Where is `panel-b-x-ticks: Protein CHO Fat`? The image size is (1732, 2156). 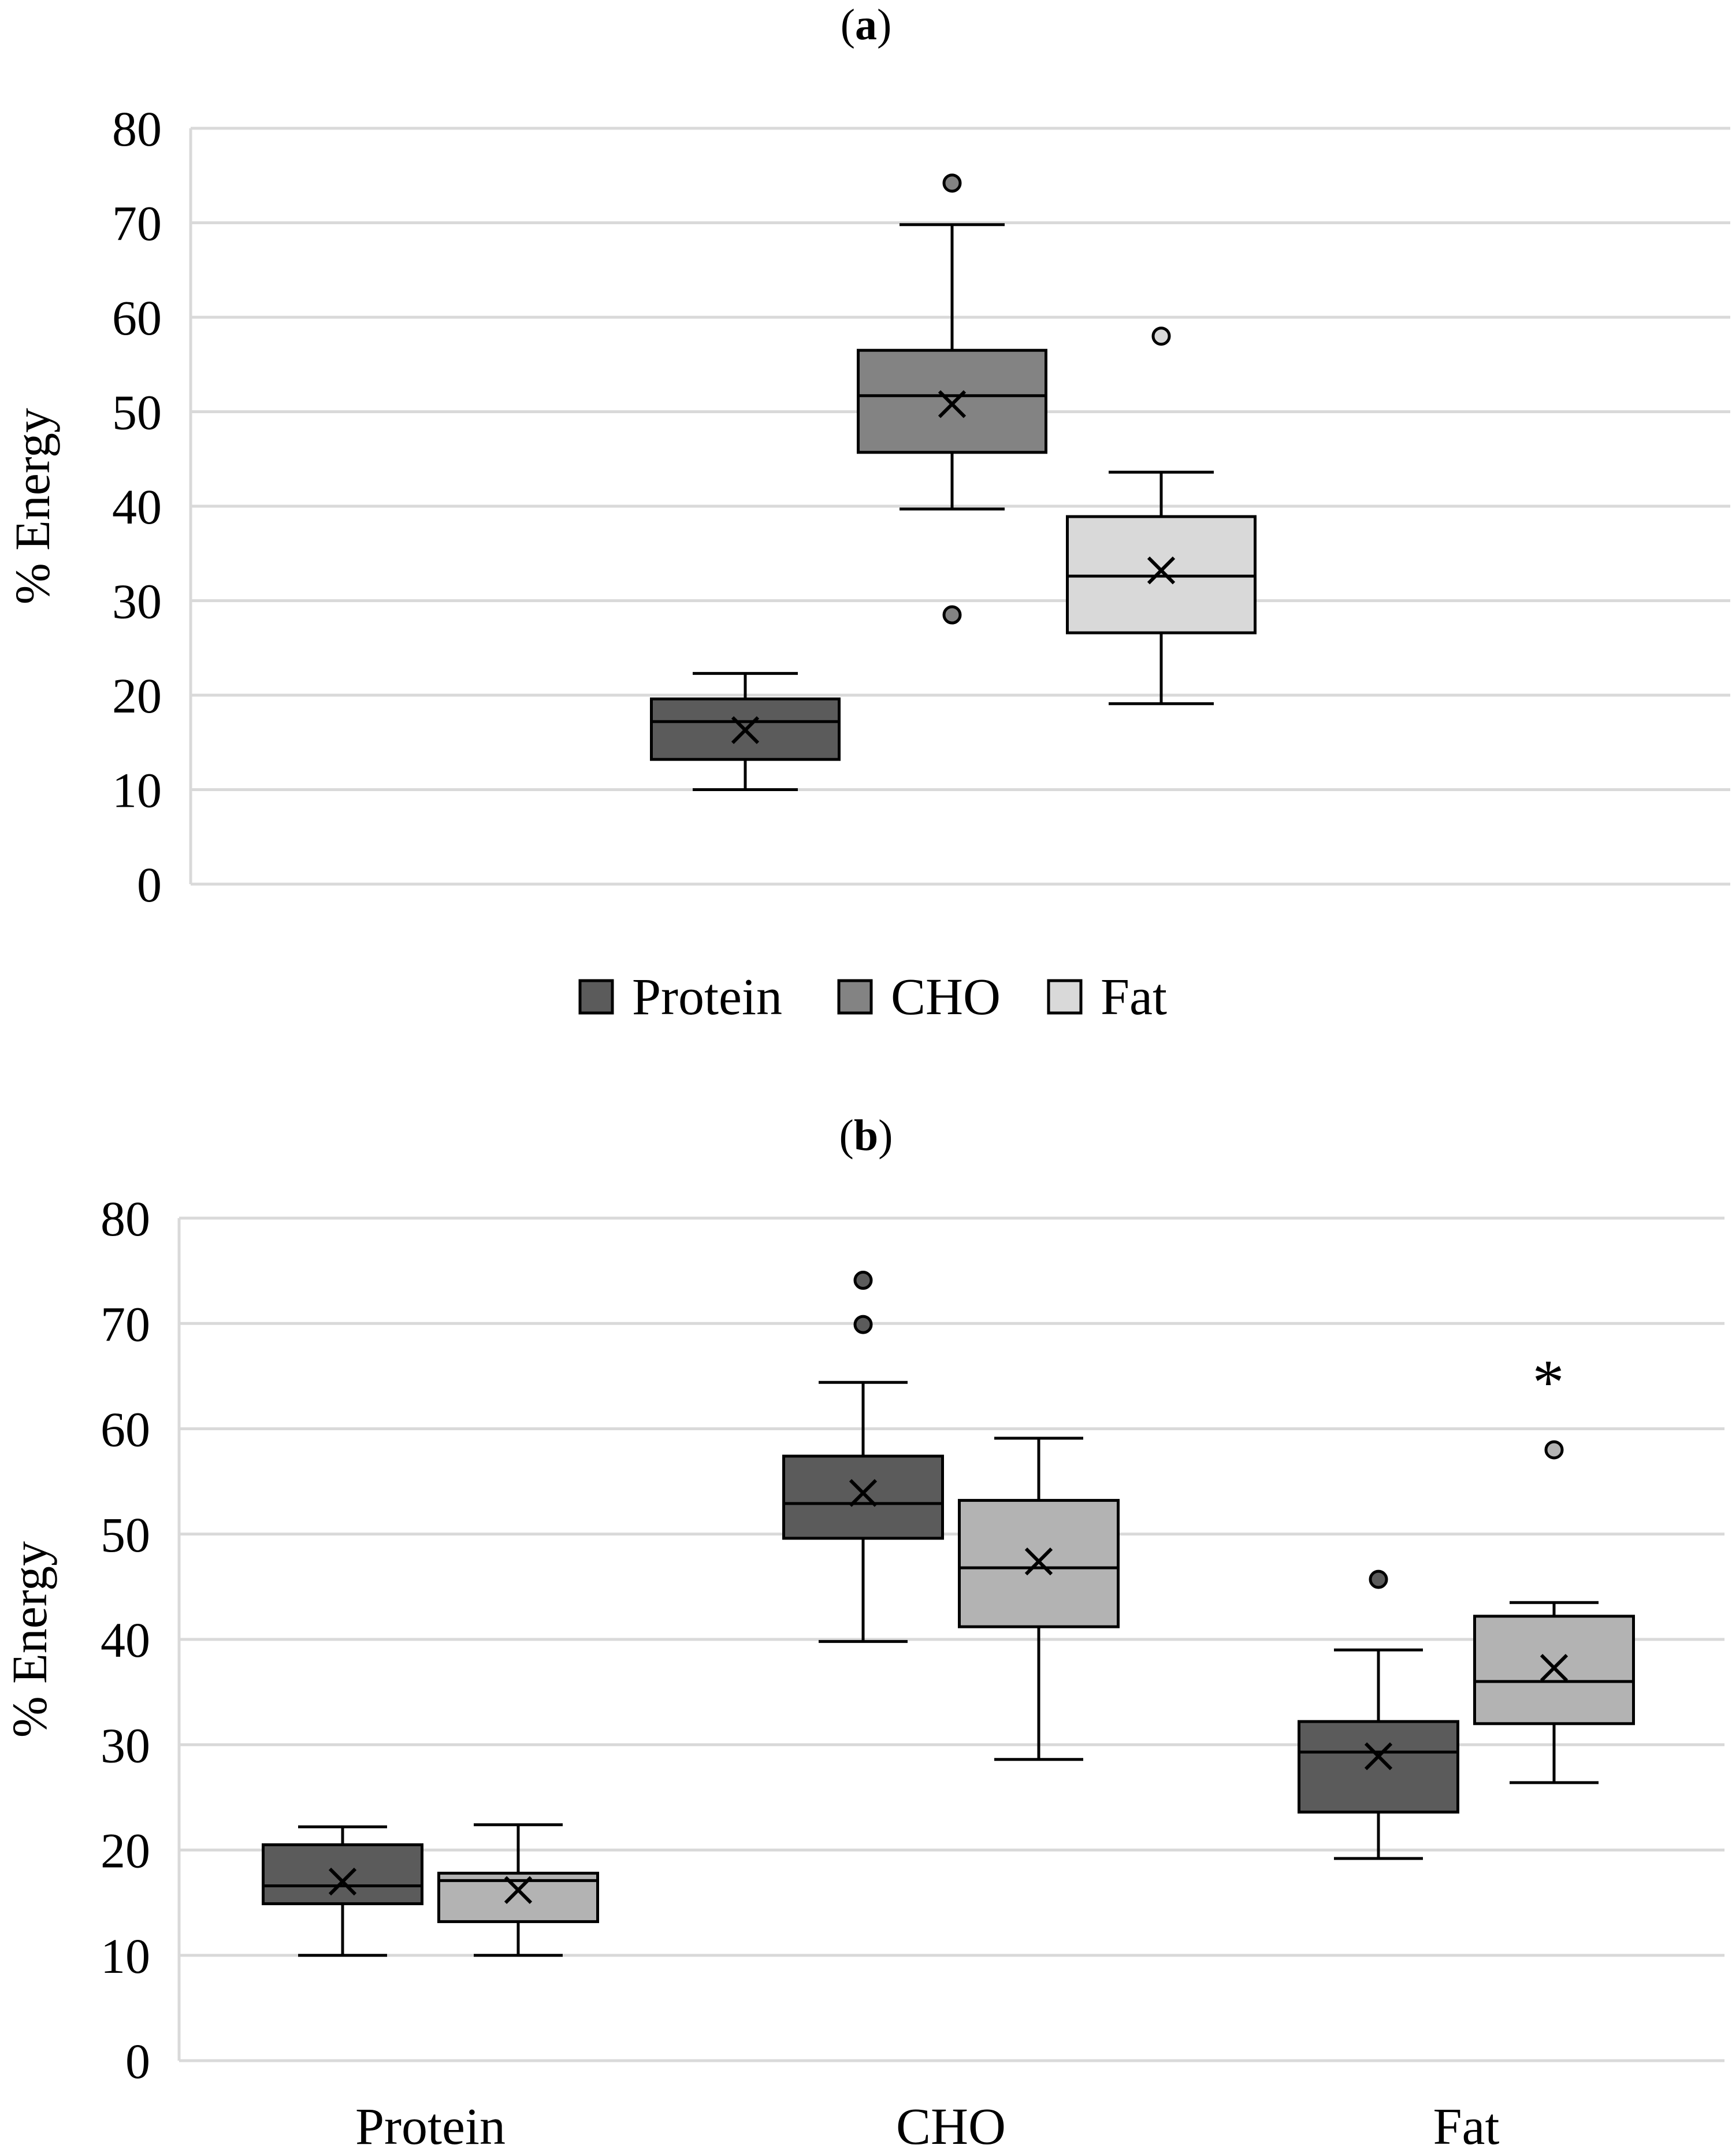 panel-b-x-ticks: Protein CHO Fat is located at coordinates (928, 2126).